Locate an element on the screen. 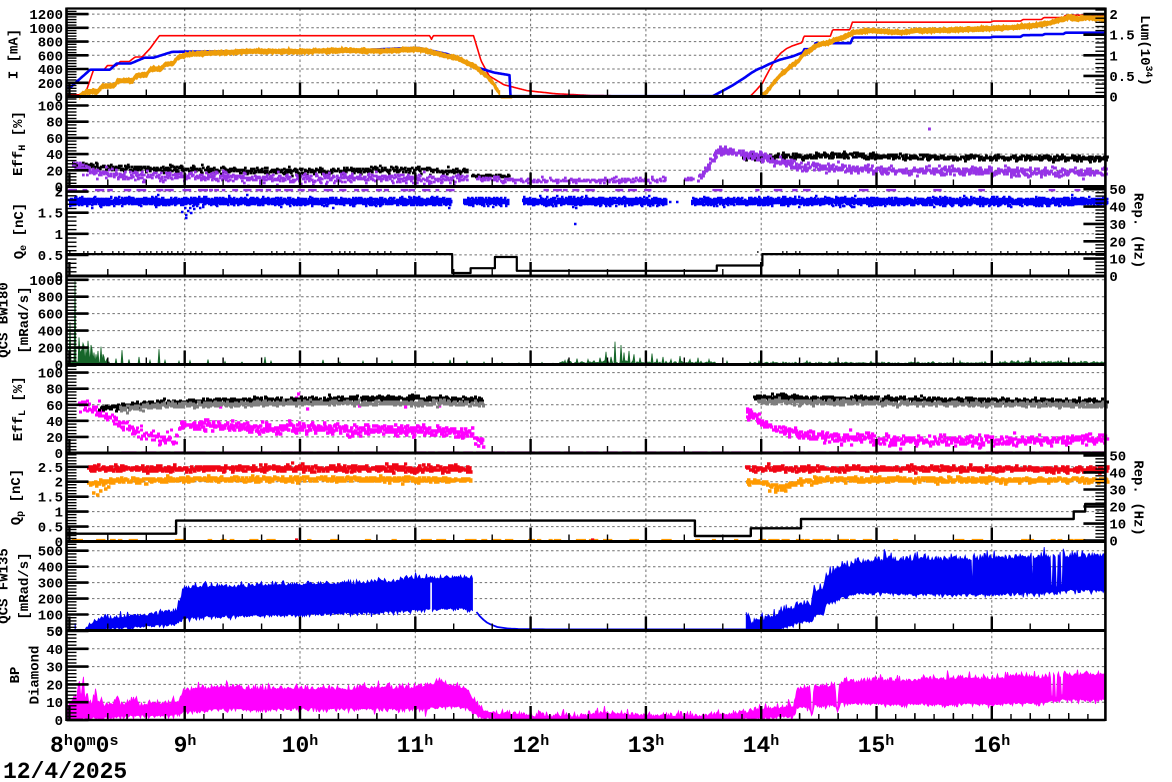 This screenshot has width=1172, height=782. svg-text: QCS BW180 is located at coordinates (6, 320).